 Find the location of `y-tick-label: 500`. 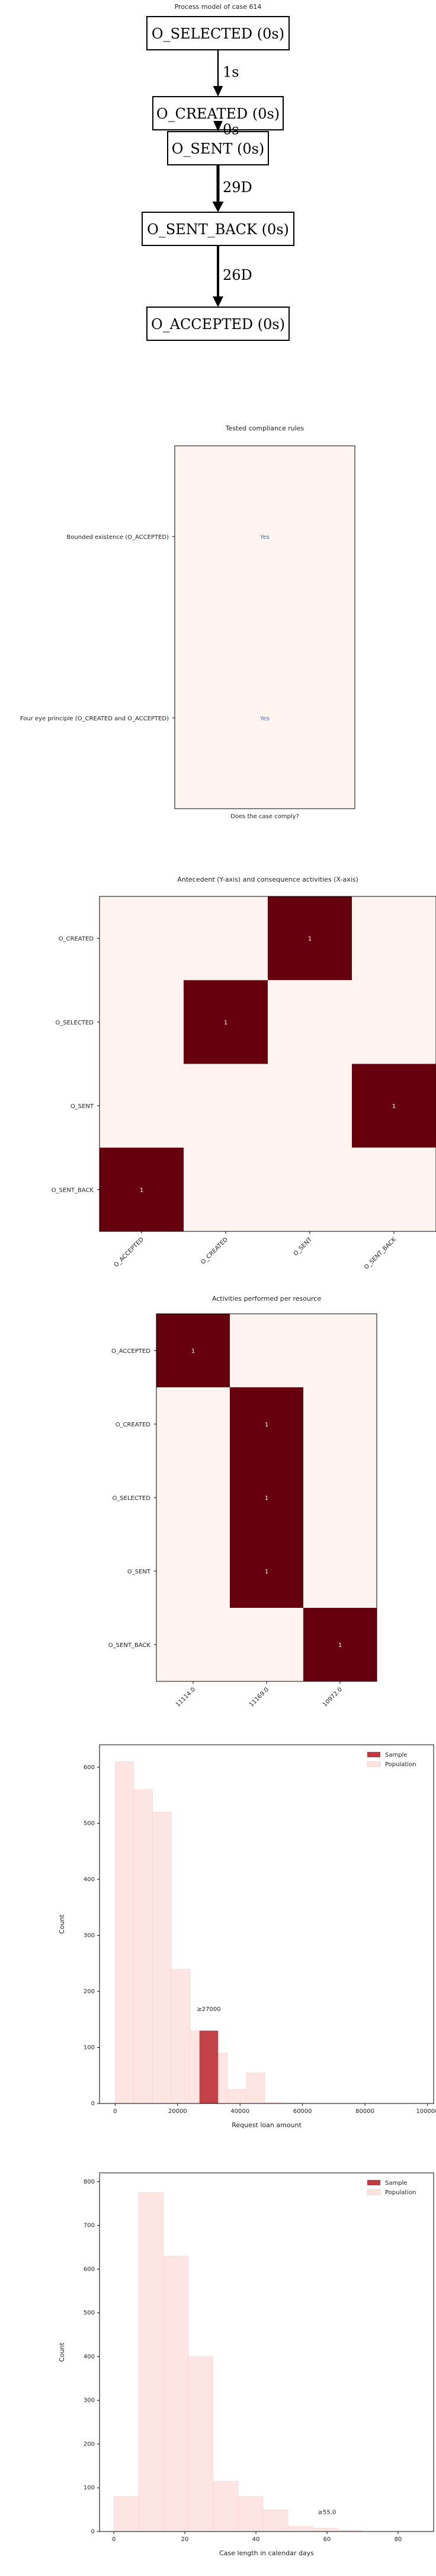

y-tick-label: 500 is located at coordinates (89, 1823).